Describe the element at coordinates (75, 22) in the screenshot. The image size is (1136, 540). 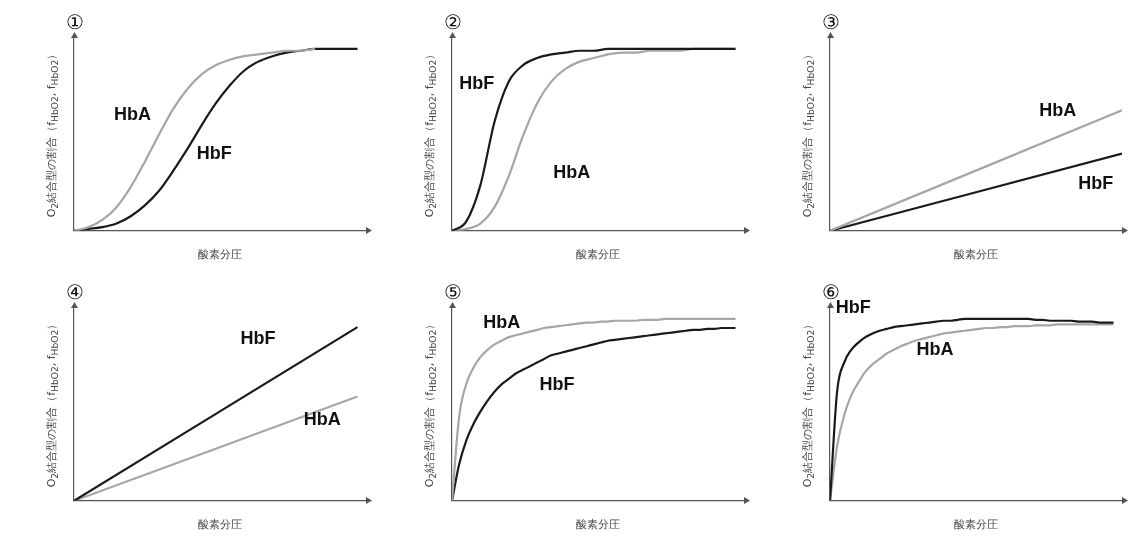
I see `chart-title: ①` at that location.